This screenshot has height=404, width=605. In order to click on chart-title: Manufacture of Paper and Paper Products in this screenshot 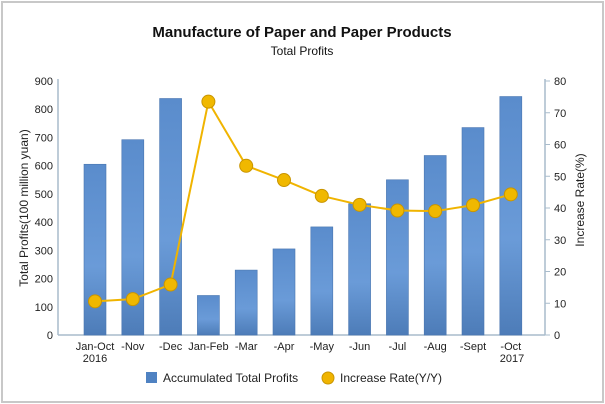, I will do `click(301, 32)`.